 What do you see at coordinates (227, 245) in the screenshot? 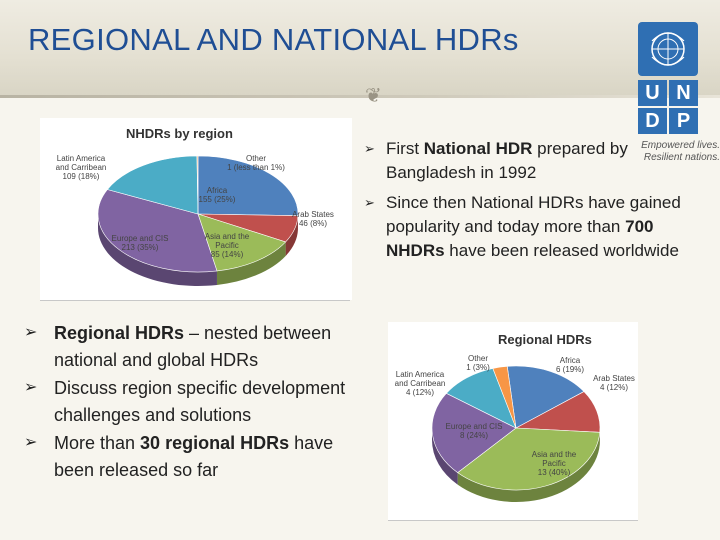
I see `slice-label: Asia and the Pacific 85 (14%)` at bounding box center [227, 245].